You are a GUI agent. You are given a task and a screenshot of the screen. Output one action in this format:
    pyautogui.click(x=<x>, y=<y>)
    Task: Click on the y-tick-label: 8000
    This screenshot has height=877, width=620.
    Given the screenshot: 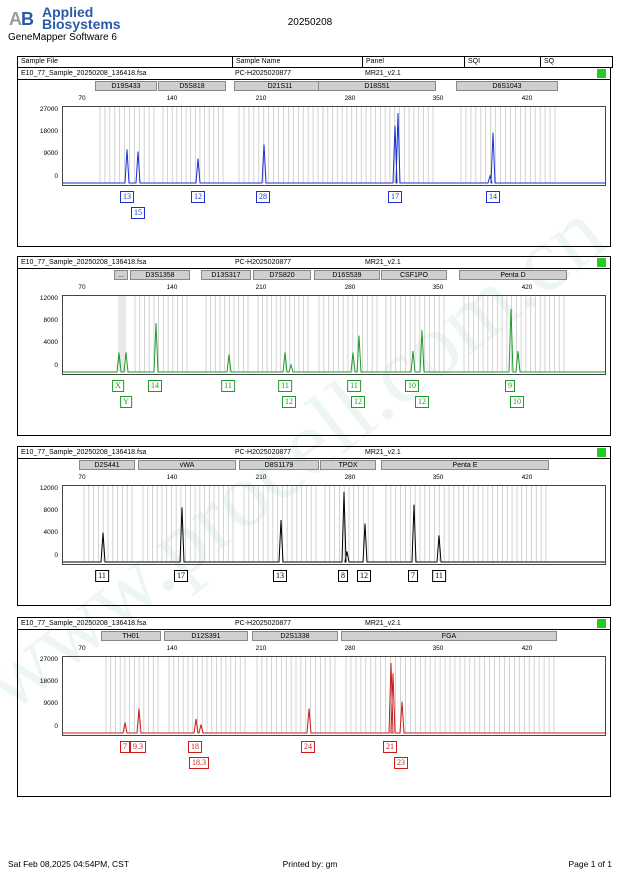 What is the action you would take?
    pyautogui.click(x=50, y=320)
    